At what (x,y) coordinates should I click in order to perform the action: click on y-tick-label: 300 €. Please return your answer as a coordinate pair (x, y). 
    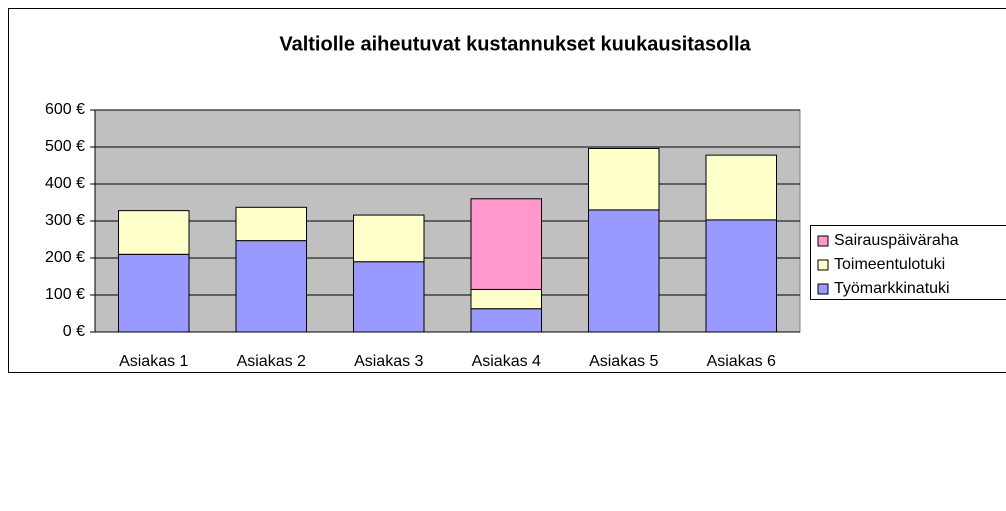
    Looking at the image, I should click on (65, 220).